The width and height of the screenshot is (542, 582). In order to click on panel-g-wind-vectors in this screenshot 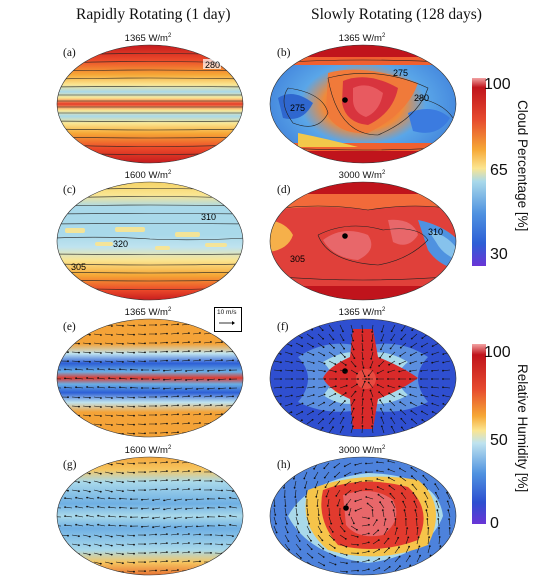, I will do `click(150, 517)`.